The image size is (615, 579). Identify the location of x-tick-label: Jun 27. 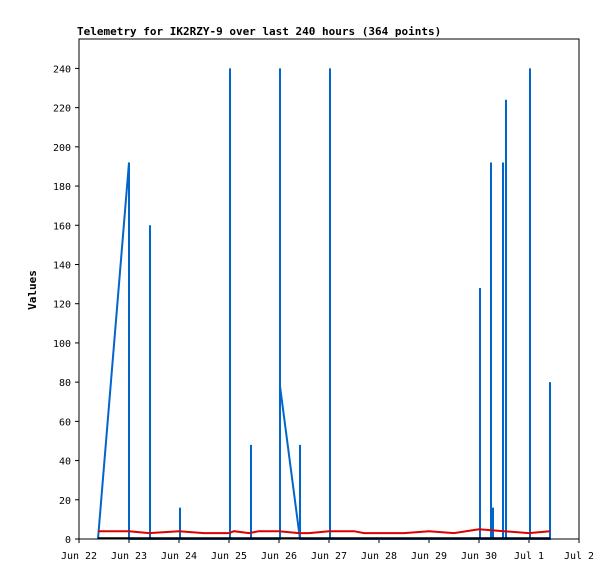
(329, 556).